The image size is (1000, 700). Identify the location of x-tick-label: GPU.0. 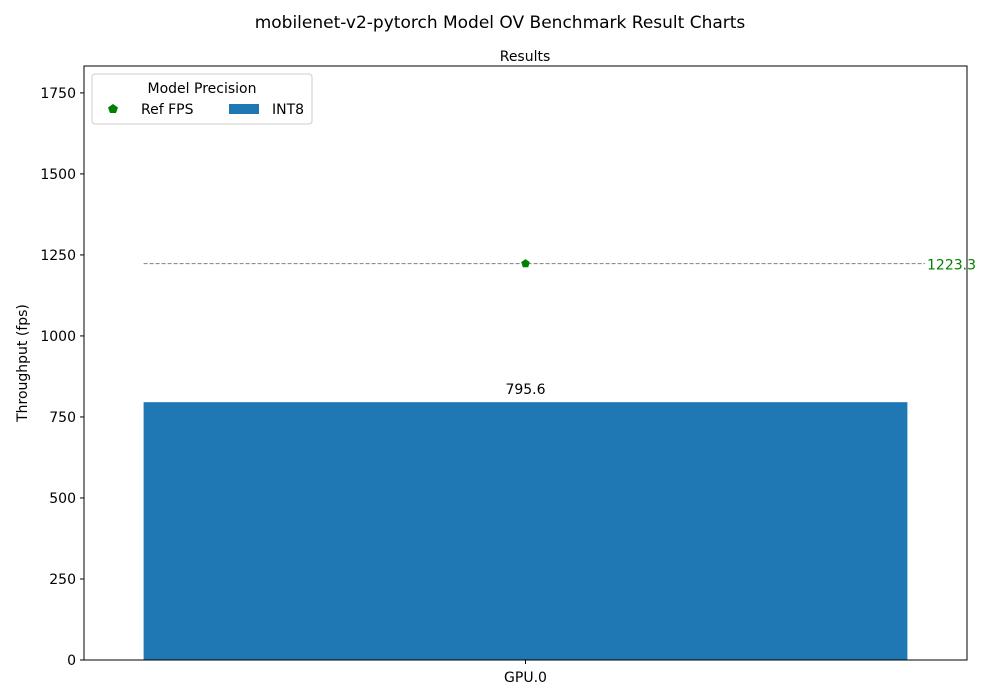
(525, 678).